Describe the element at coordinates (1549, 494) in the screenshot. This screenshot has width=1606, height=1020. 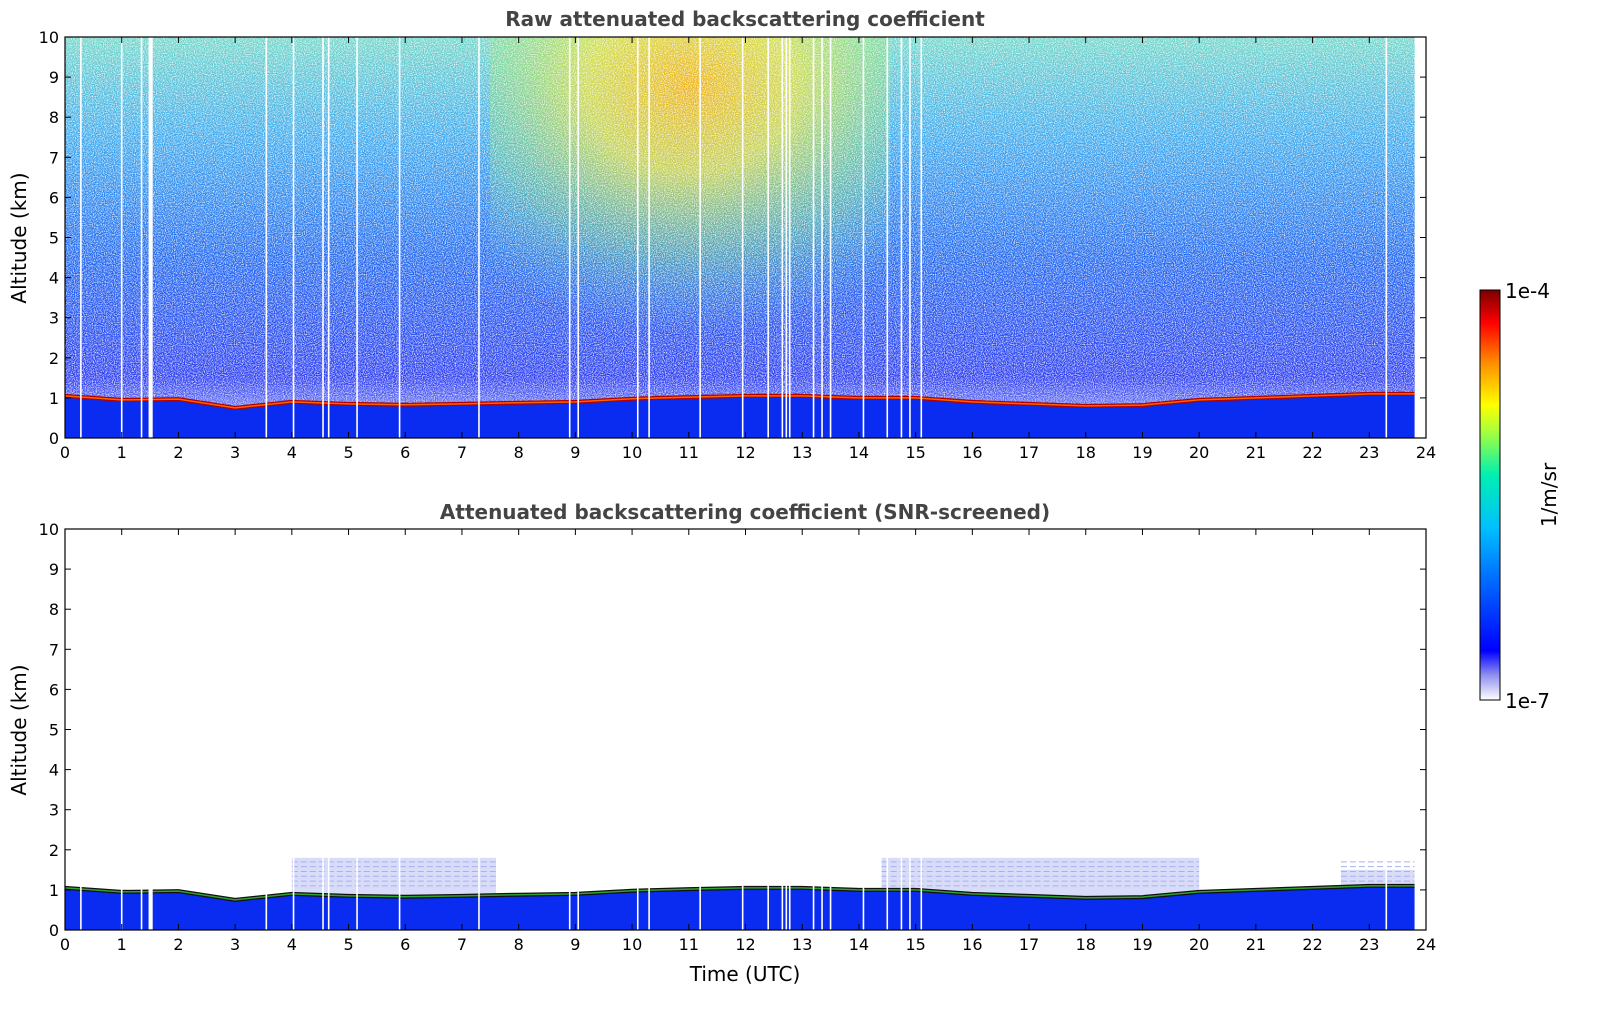
I see `colorbar-unit-label: 1/m/sr` at that location.